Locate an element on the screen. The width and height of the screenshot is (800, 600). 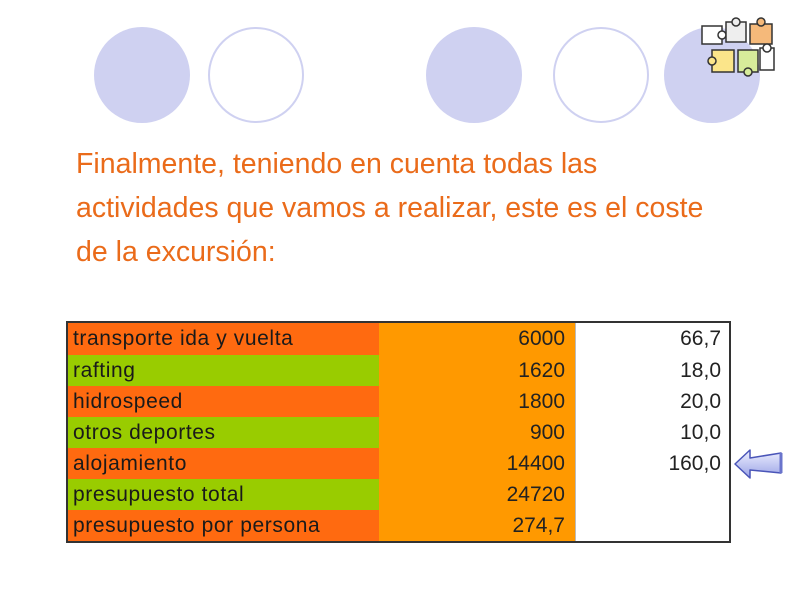
table-row: transporte ida y vuelta 6000 66,7 is located at coordinates (398, 339).